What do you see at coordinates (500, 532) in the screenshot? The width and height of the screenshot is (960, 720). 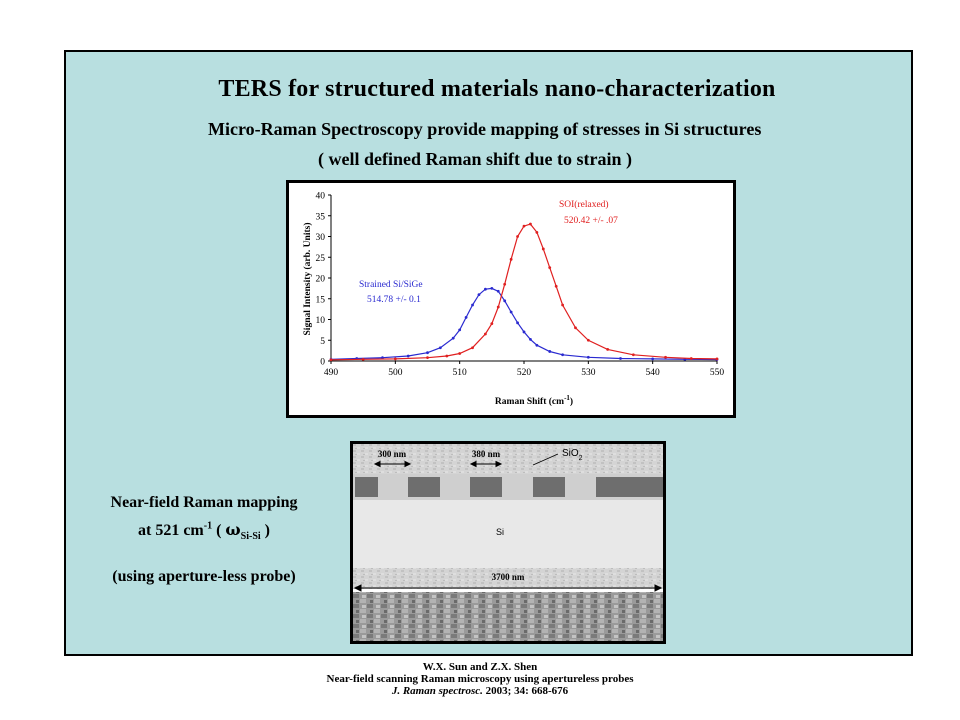 I see `si-label: Si` at bounding box center [500, 532].